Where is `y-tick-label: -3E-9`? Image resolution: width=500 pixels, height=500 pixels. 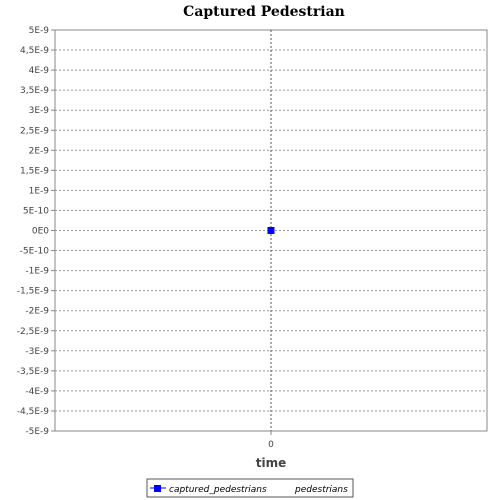
y-tick-label: -3E-9 is located at coordinates (37, 352).